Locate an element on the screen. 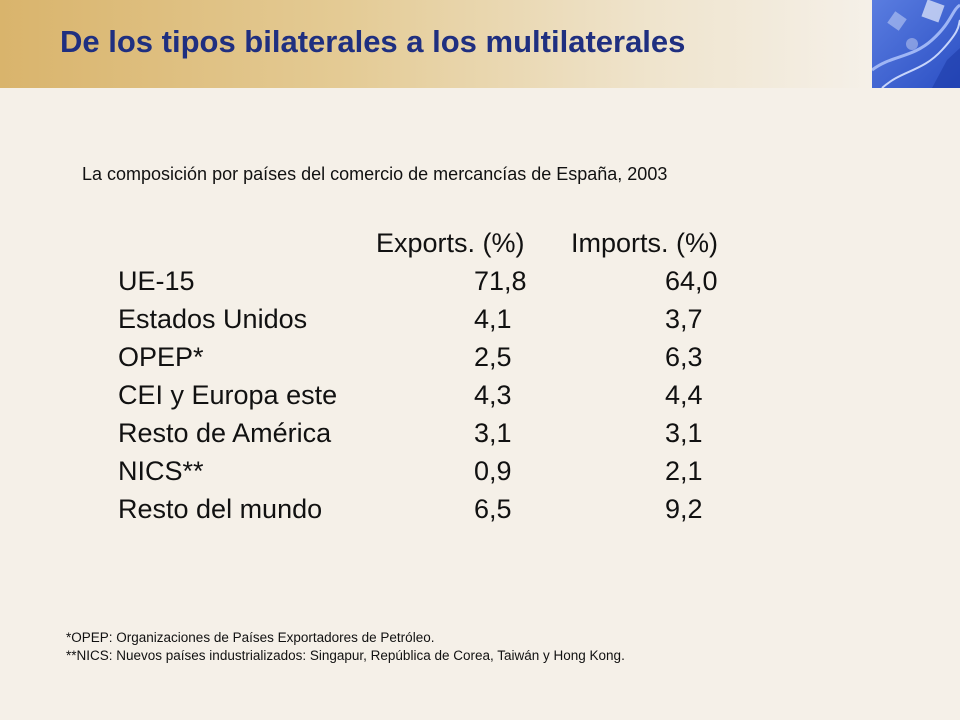 The width and height of the screenshot is (960, 720). imports-value: 9,2 is located at coordinates (684, 509).